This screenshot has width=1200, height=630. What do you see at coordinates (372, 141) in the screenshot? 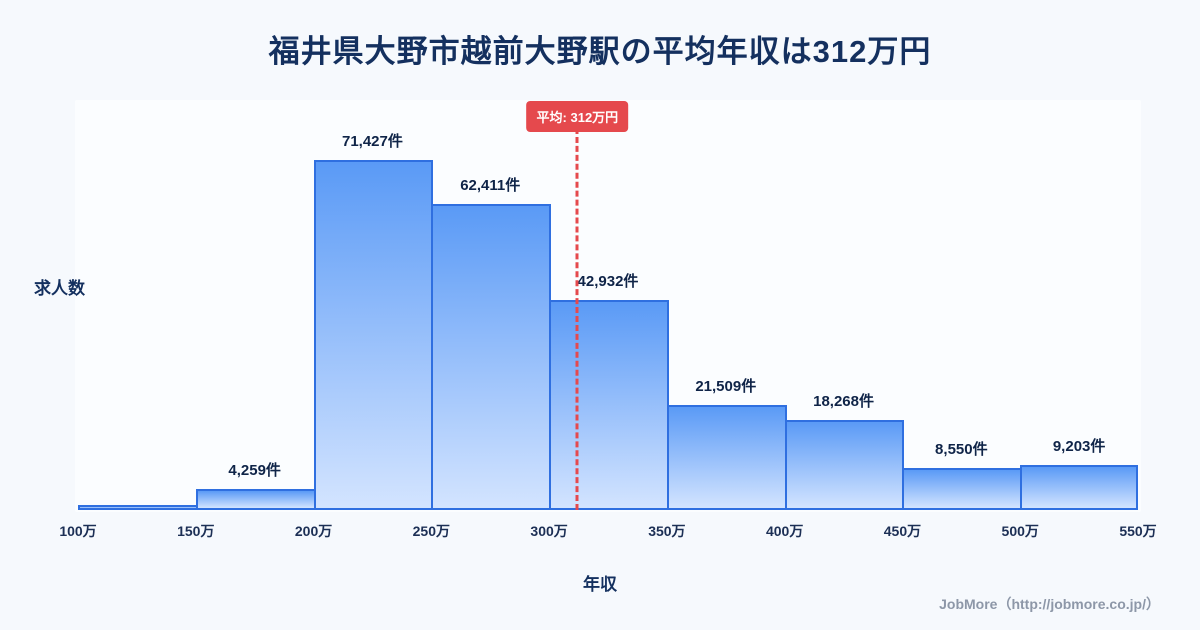
I see `bar-value-label: 71,427件` at bounding box center [372, 141].